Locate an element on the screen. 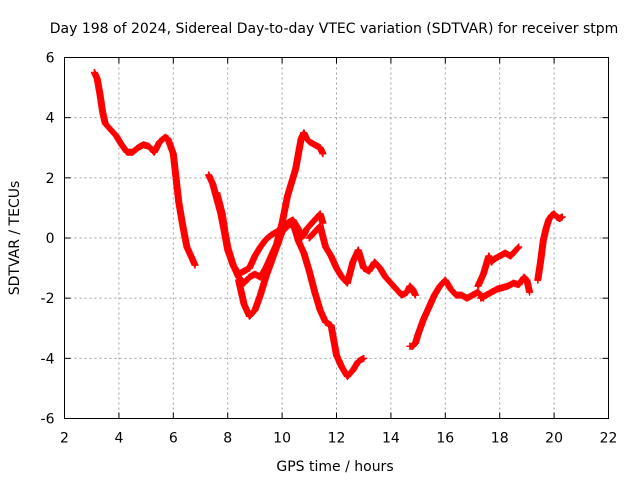  x-tick-labels: 2 4 6 8 10 12 14 16 18 20 22 is located at coordinates (338, 439).